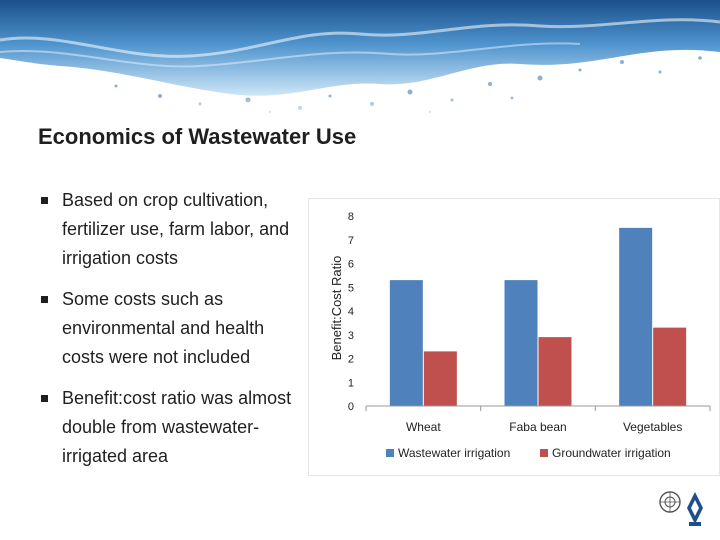  What do you see at coordinates (351, 217) in the screenshot?
I see `y-tick-label: 8` at bounding box center [351, 217].